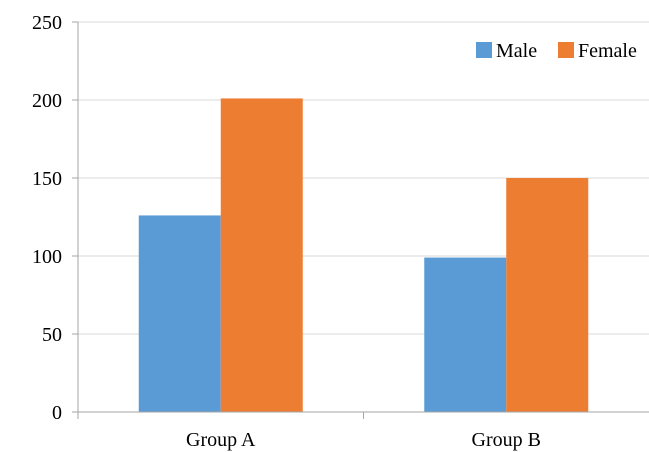 The image size is (649, 452). Describe the element at coordinates (47, 101) in the screenshot. I see `y-tick-label: 200` at that location.